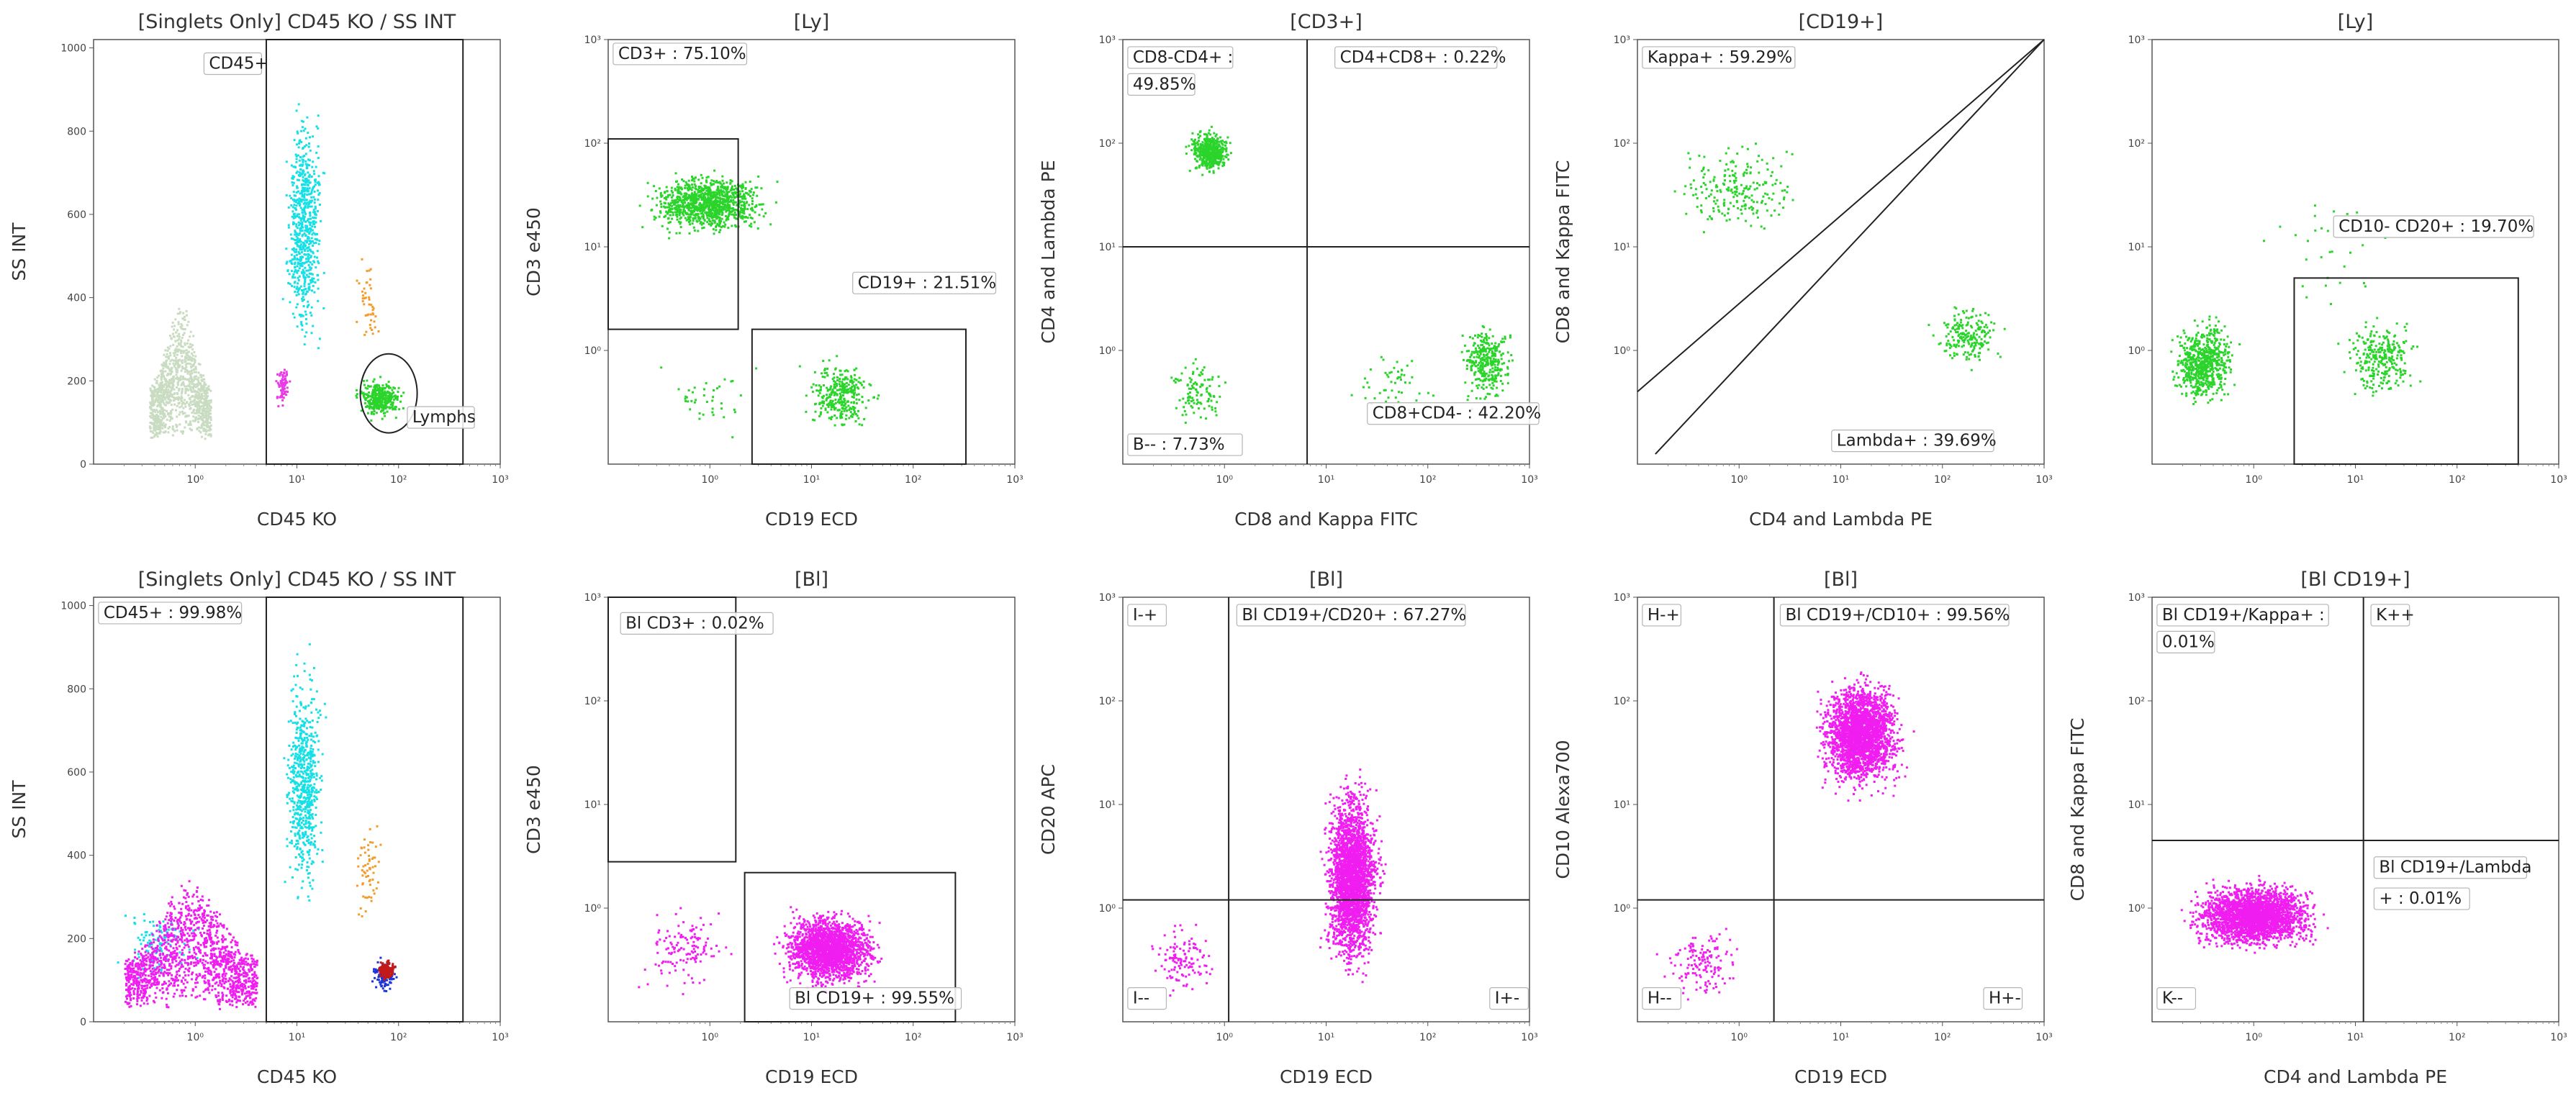 This screenshot has width=2576, height=1093. I want to click on y-axis-label: SS INT, so click(19, 252).